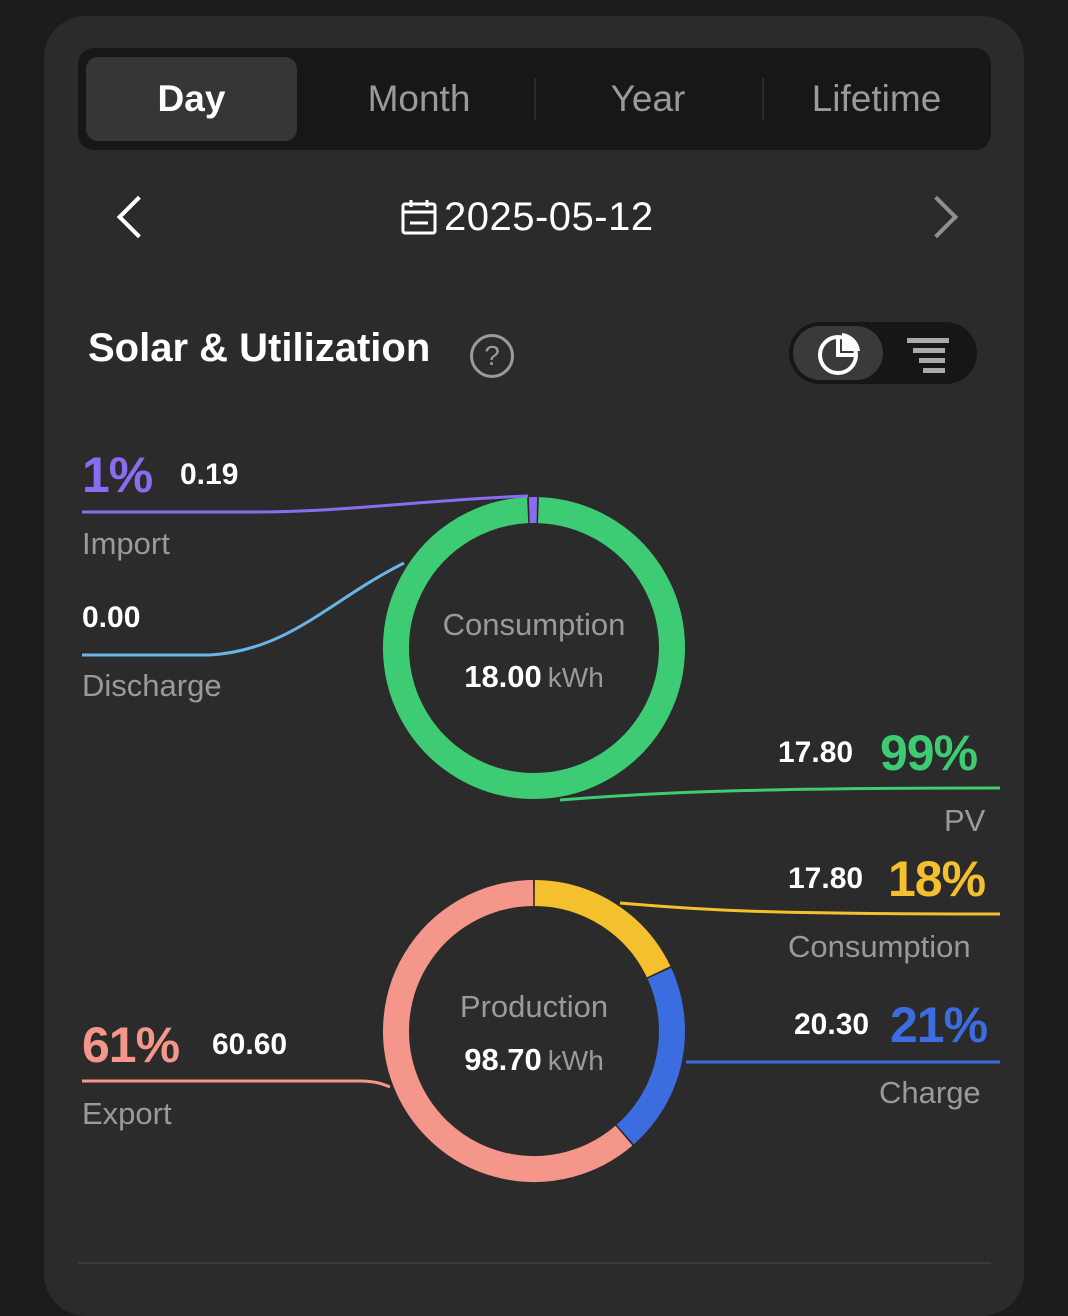  What do you see at coordinates (534, 1263) in the screenshot?
I see `bottom-divider` at bounding box center [534, 1263].